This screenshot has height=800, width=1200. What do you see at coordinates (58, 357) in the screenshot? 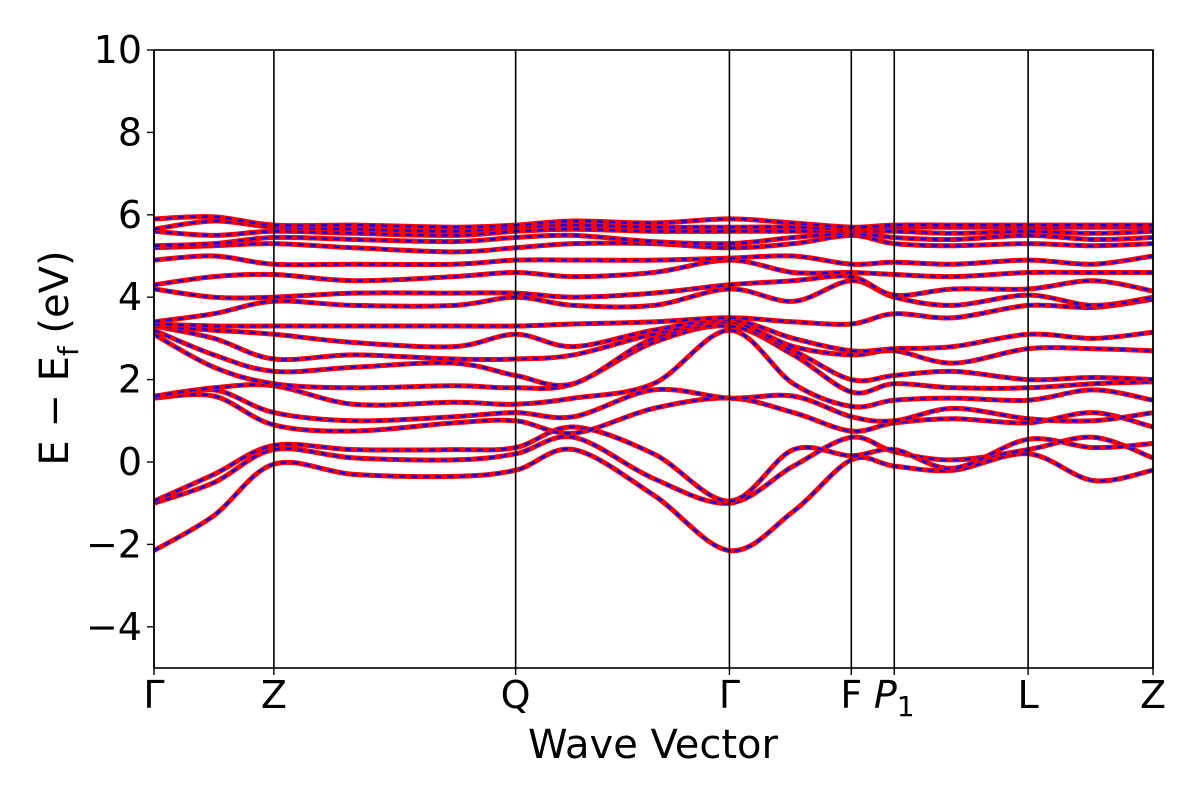
I see `y-axis-label: E − Ef (eV)` at bounding box center [58, 357].